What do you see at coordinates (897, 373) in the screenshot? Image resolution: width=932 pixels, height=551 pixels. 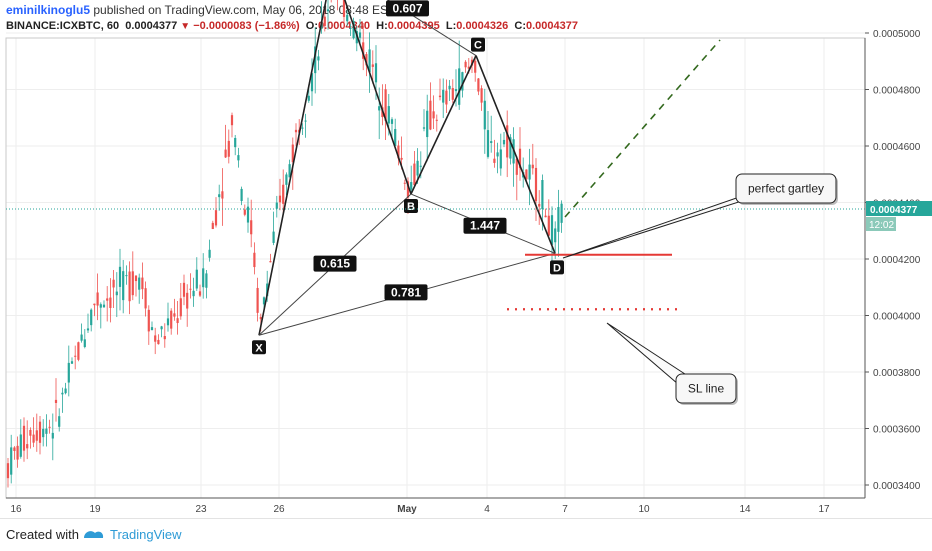 I see `y-tick-label: 0.0003800` at bounding box center [897, 373].